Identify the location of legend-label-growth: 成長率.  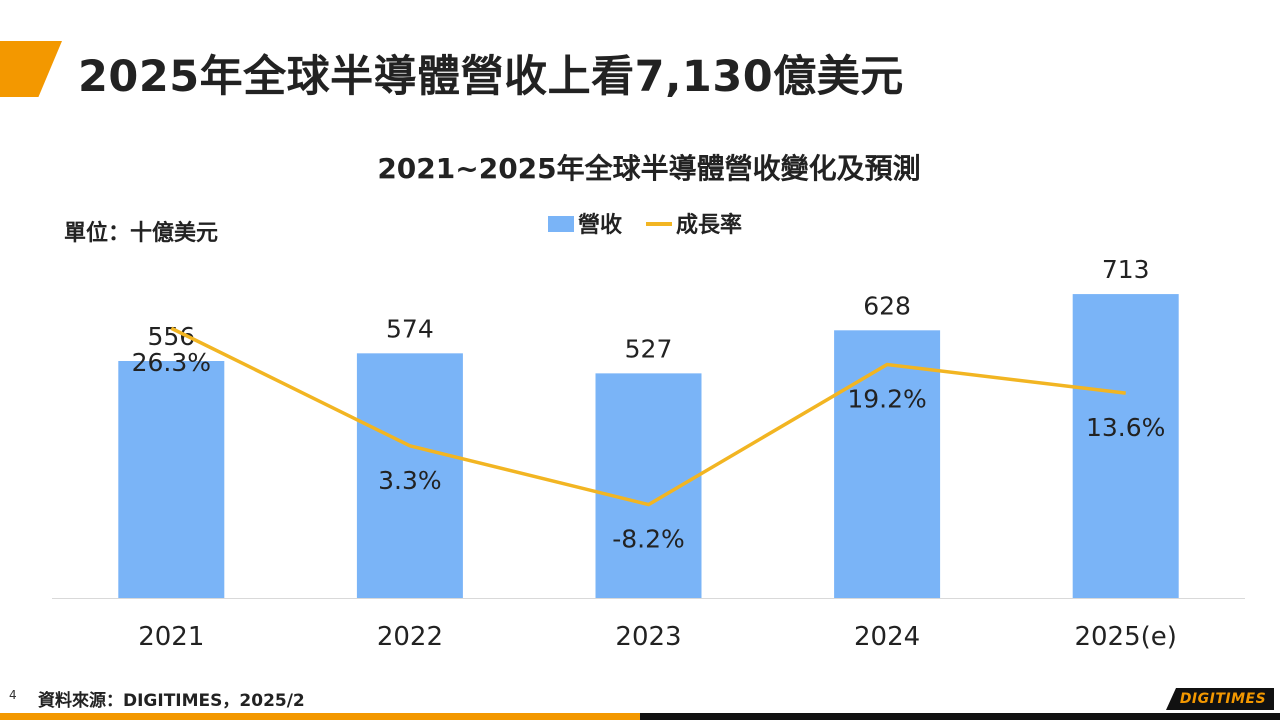
(709, 225).